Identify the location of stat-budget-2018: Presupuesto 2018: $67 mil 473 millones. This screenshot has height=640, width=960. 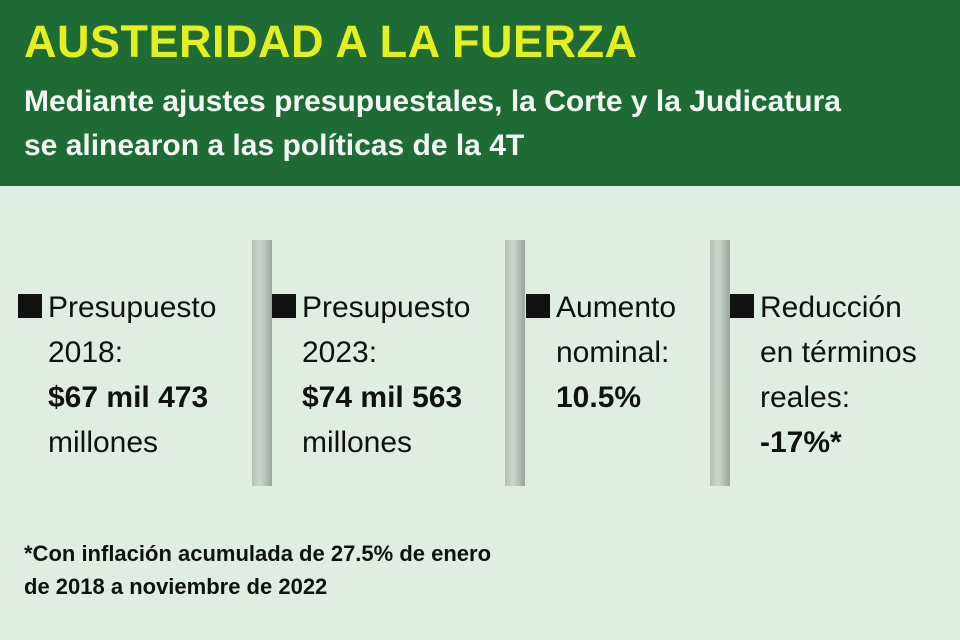
(117, 375).